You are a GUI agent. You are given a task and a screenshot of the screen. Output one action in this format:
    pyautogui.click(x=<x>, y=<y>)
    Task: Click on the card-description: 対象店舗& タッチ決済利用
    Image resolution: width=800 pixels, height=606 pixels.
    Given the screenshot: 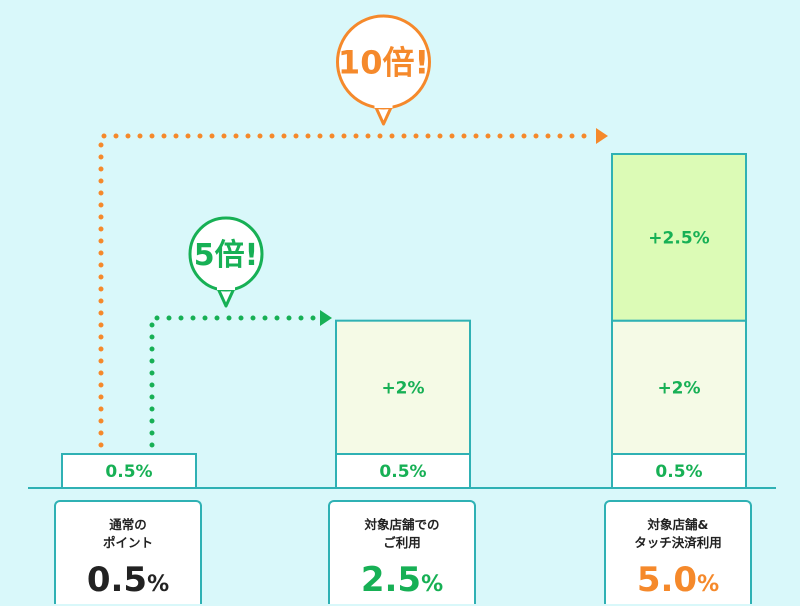 What is the action you would take?
    pyautogui.click(x=678, y=533)
    